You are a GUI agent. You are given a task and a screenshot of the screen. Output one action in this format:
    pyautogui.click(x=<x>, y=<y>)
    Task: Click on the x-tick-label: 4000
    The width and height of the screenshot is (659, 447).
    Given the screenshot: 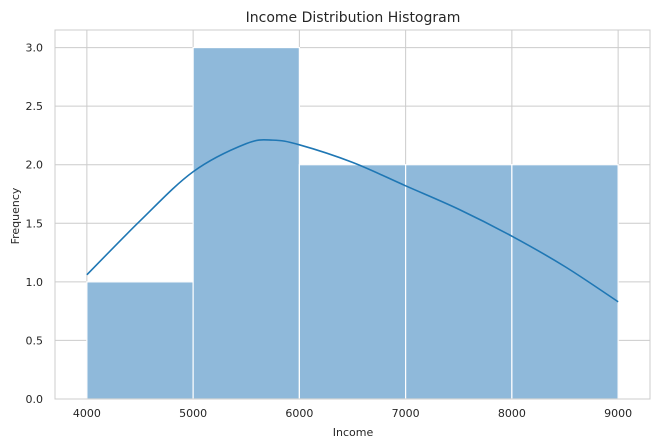 What is the action you would take?
    pyautogui.click(x=87, y=413)
    